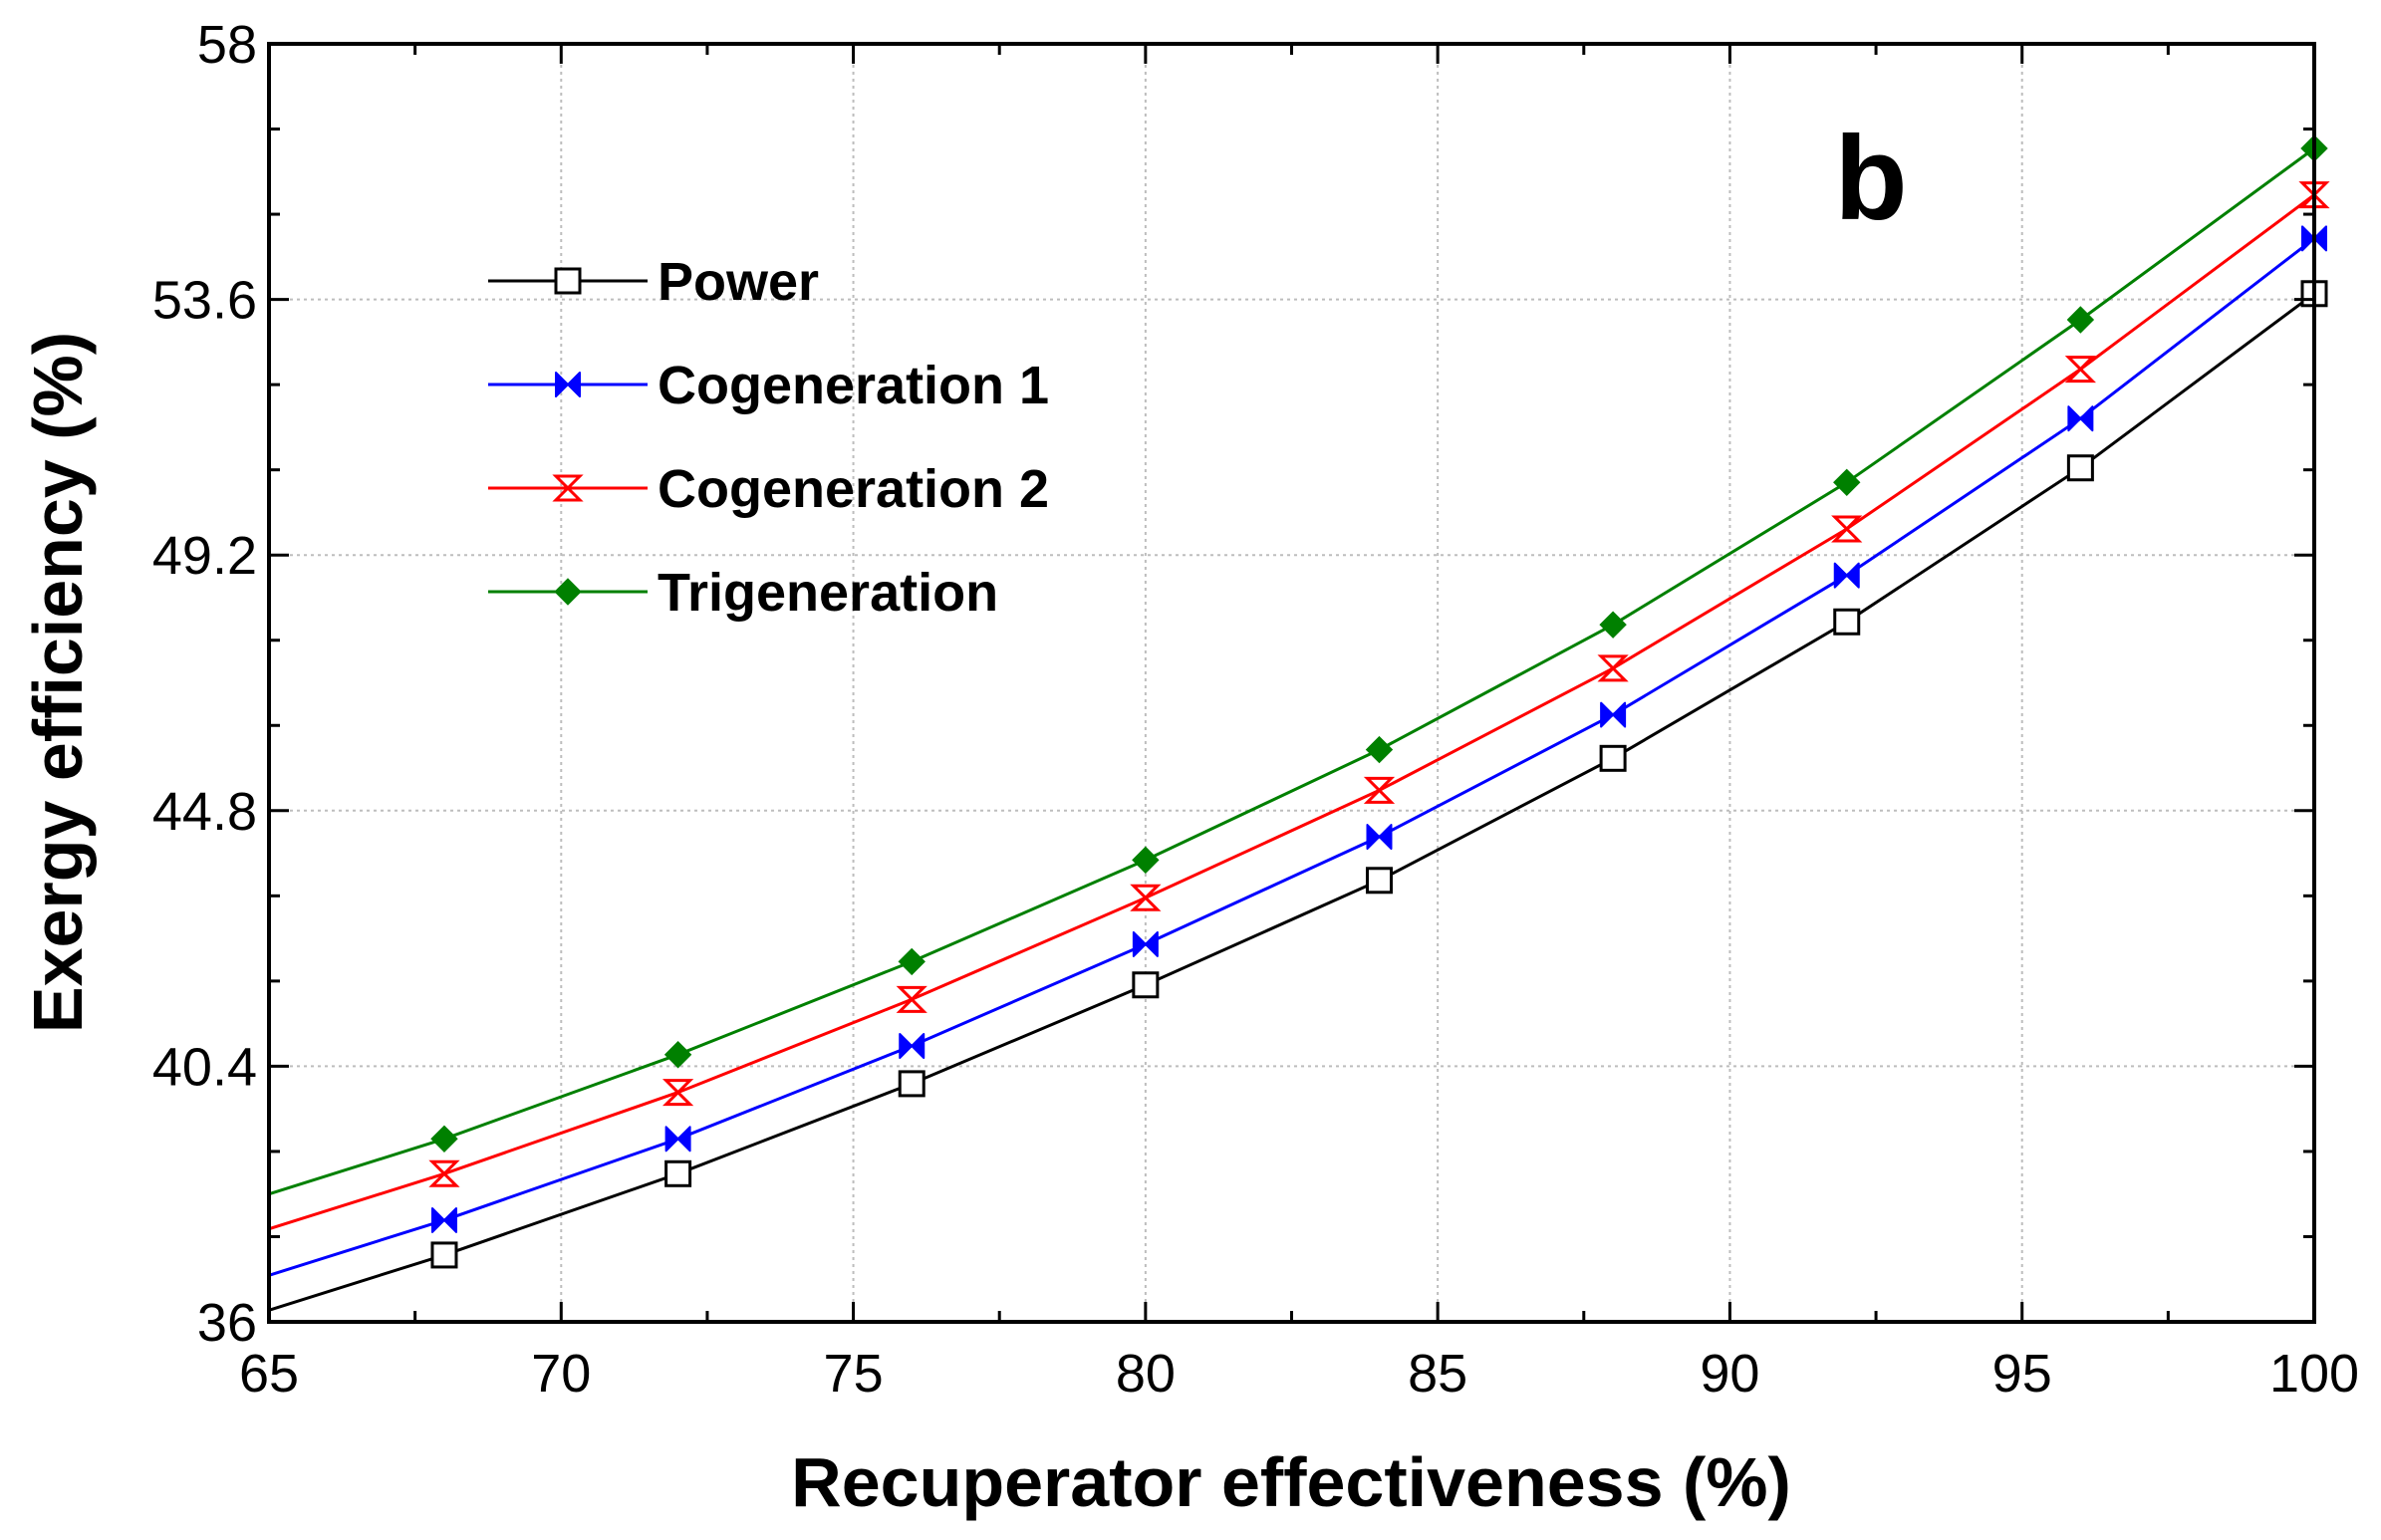  Describe the element at coordinates (1729, 1374) in the screenshot. I see `x-tick-label: 90` at that location.